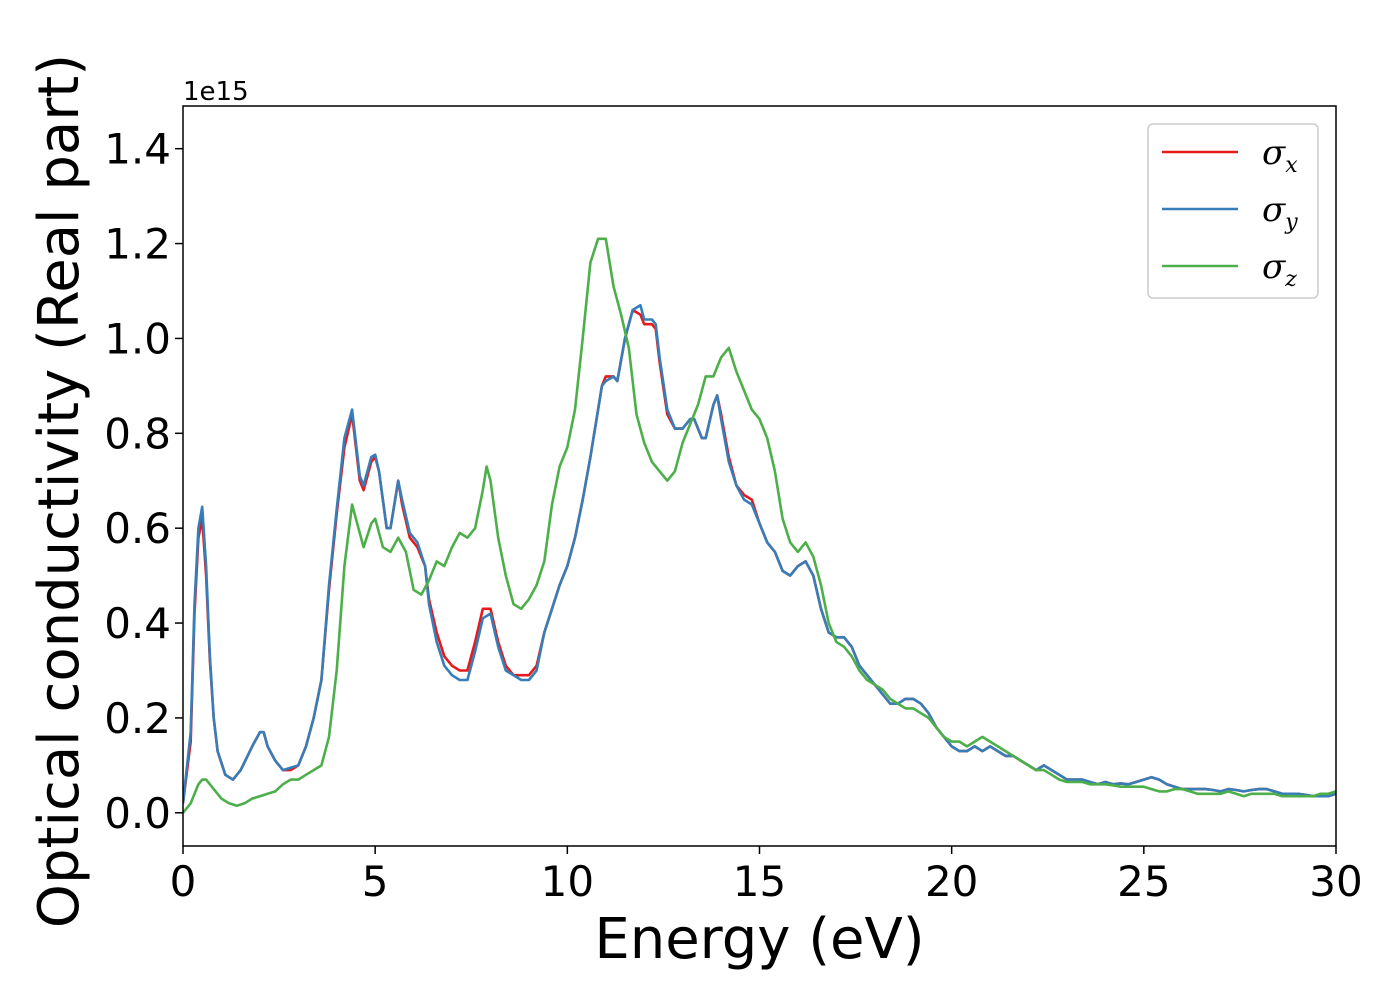 This screenshot has height=1000, width=1400. I want to click on y-axis-title: Optical conductivity (Real part), so click(59, 491).